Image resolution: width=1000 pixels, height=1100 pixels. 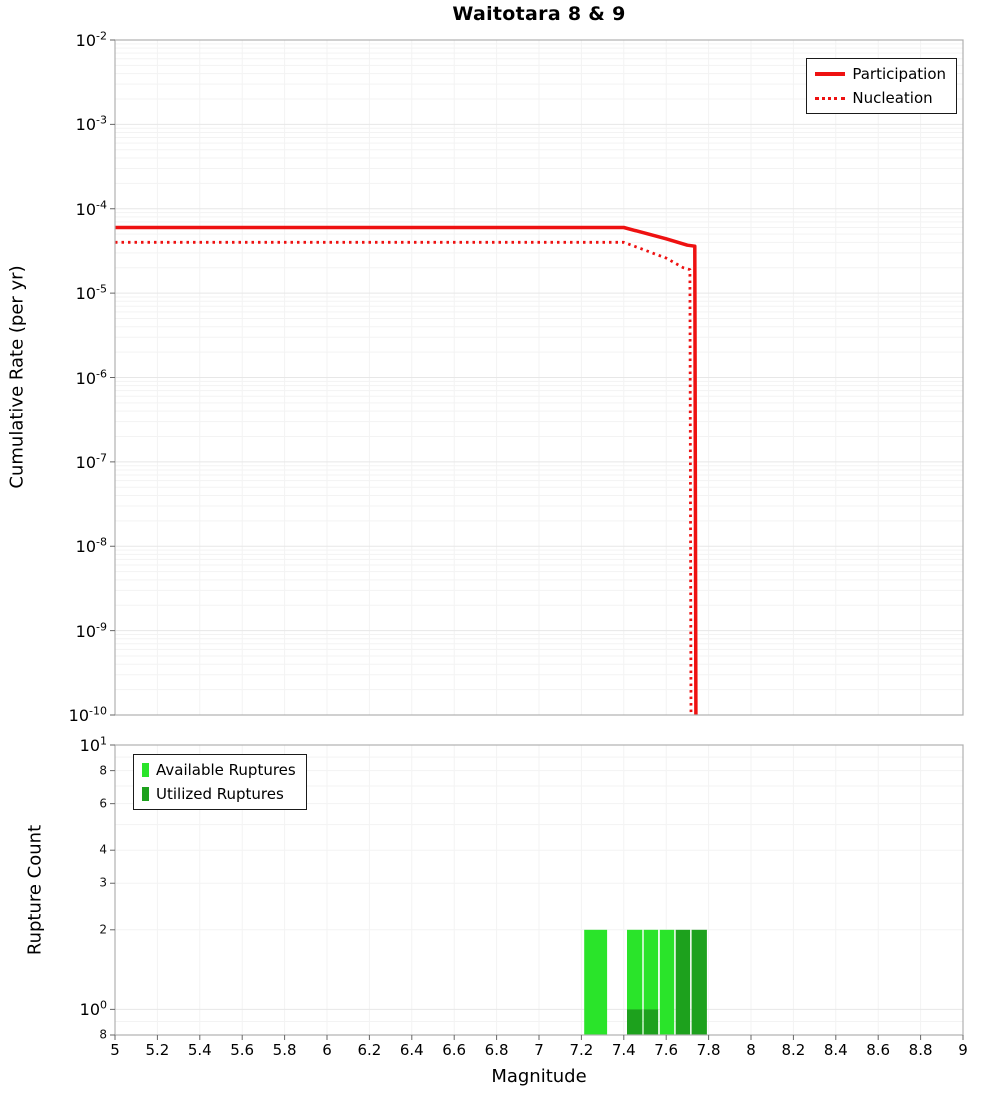 I want to click on top-y-tick-label: 10⁻⁴, so click(x=91, y=208).